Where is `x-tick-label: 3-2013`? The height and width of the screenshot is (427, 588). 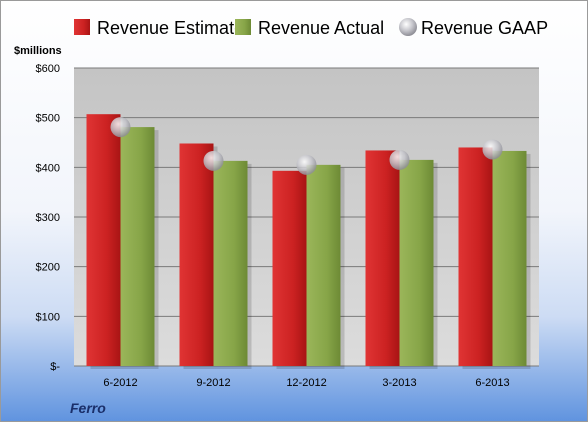 x-tick-label: 3-2013 is located at coordinates (399, 383).